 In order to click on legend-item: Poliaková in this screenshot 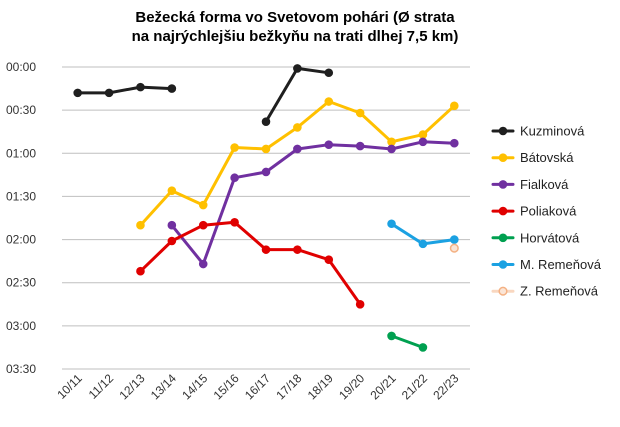, I will do `click(534, 211)`.